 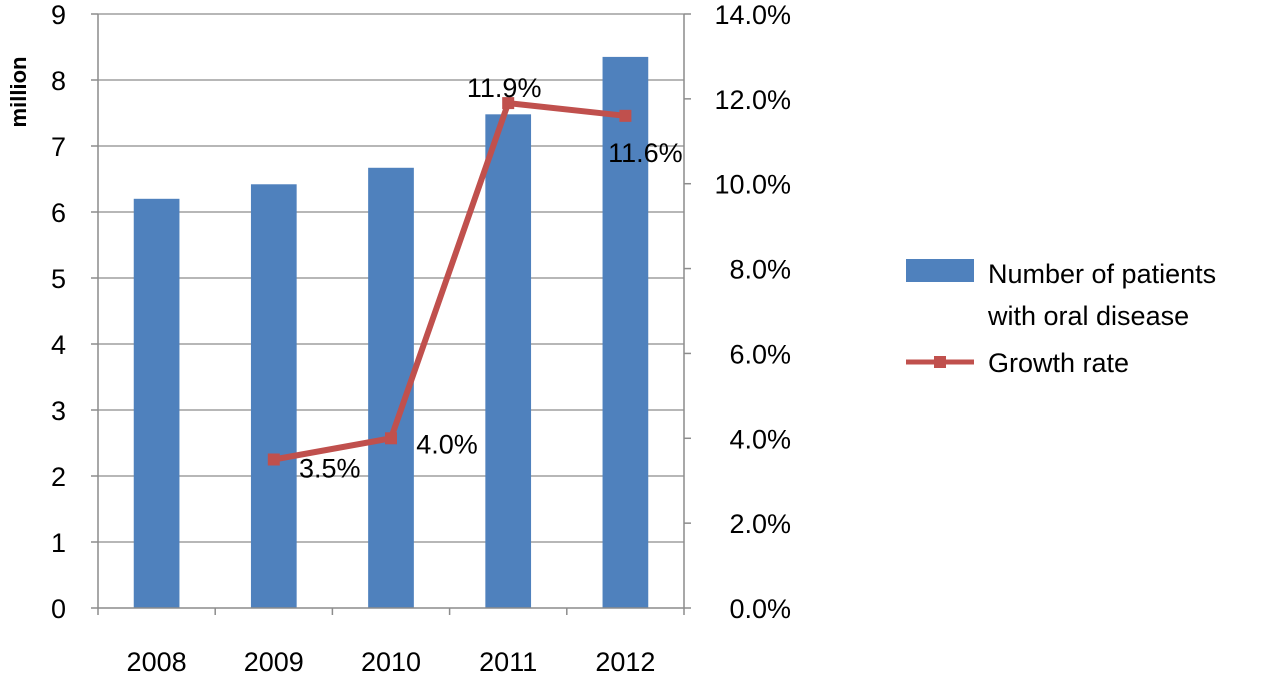 What do you see at coordinates (58, 411) in the screenshot?
I see `left-axis-tick-label: 3` at bounding box center [58, 411].